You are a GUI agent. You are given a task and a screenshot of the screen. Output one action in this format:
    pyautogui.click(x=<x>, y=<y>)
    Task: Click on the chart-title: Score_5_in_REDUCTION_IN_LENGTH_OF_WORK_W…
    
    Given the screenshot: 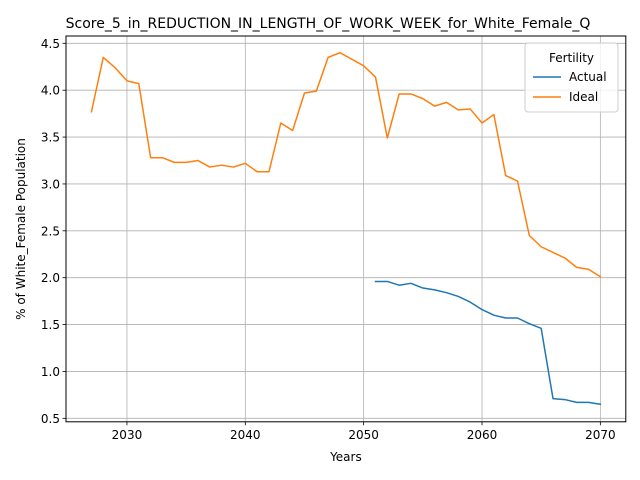 What is the action you would take?
    pyautogui.click(x=328, y=24)
    